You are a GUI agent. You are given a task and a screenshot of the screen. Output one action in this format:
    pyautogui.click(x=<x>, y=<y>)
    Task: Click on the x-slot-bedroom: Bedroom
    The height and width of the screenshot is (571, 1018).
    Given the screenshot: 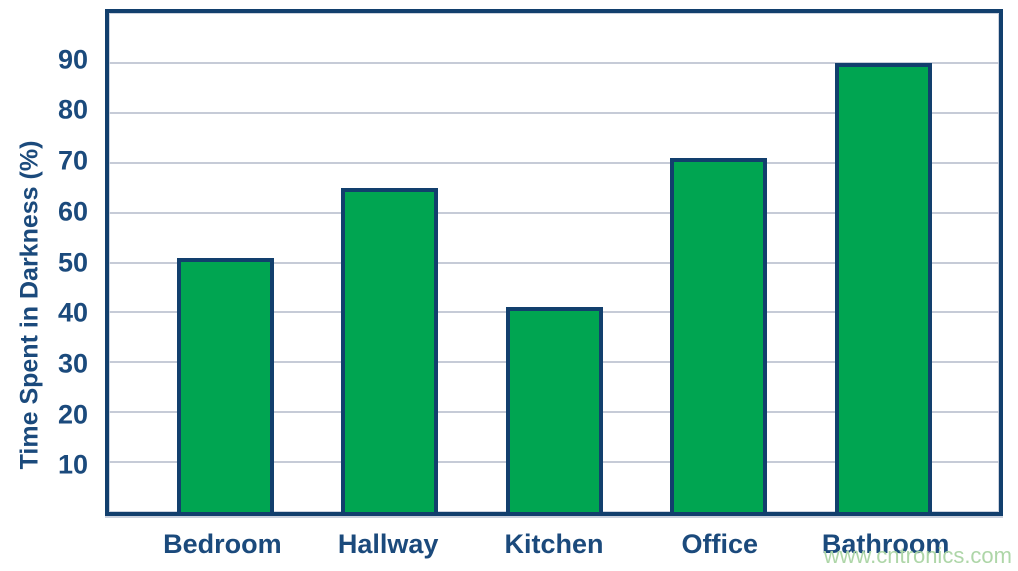 What is the action you would take?
    pyautogui.click(x=222, y=544)
    